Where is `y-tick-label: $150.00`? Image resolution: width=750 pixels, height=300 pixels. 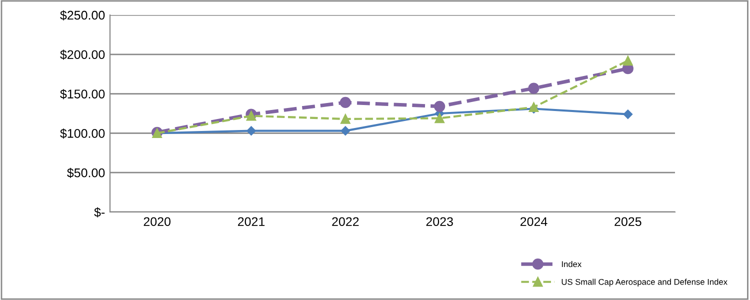
y-tick-label: $150.00 is located at coordinates (82, 94).